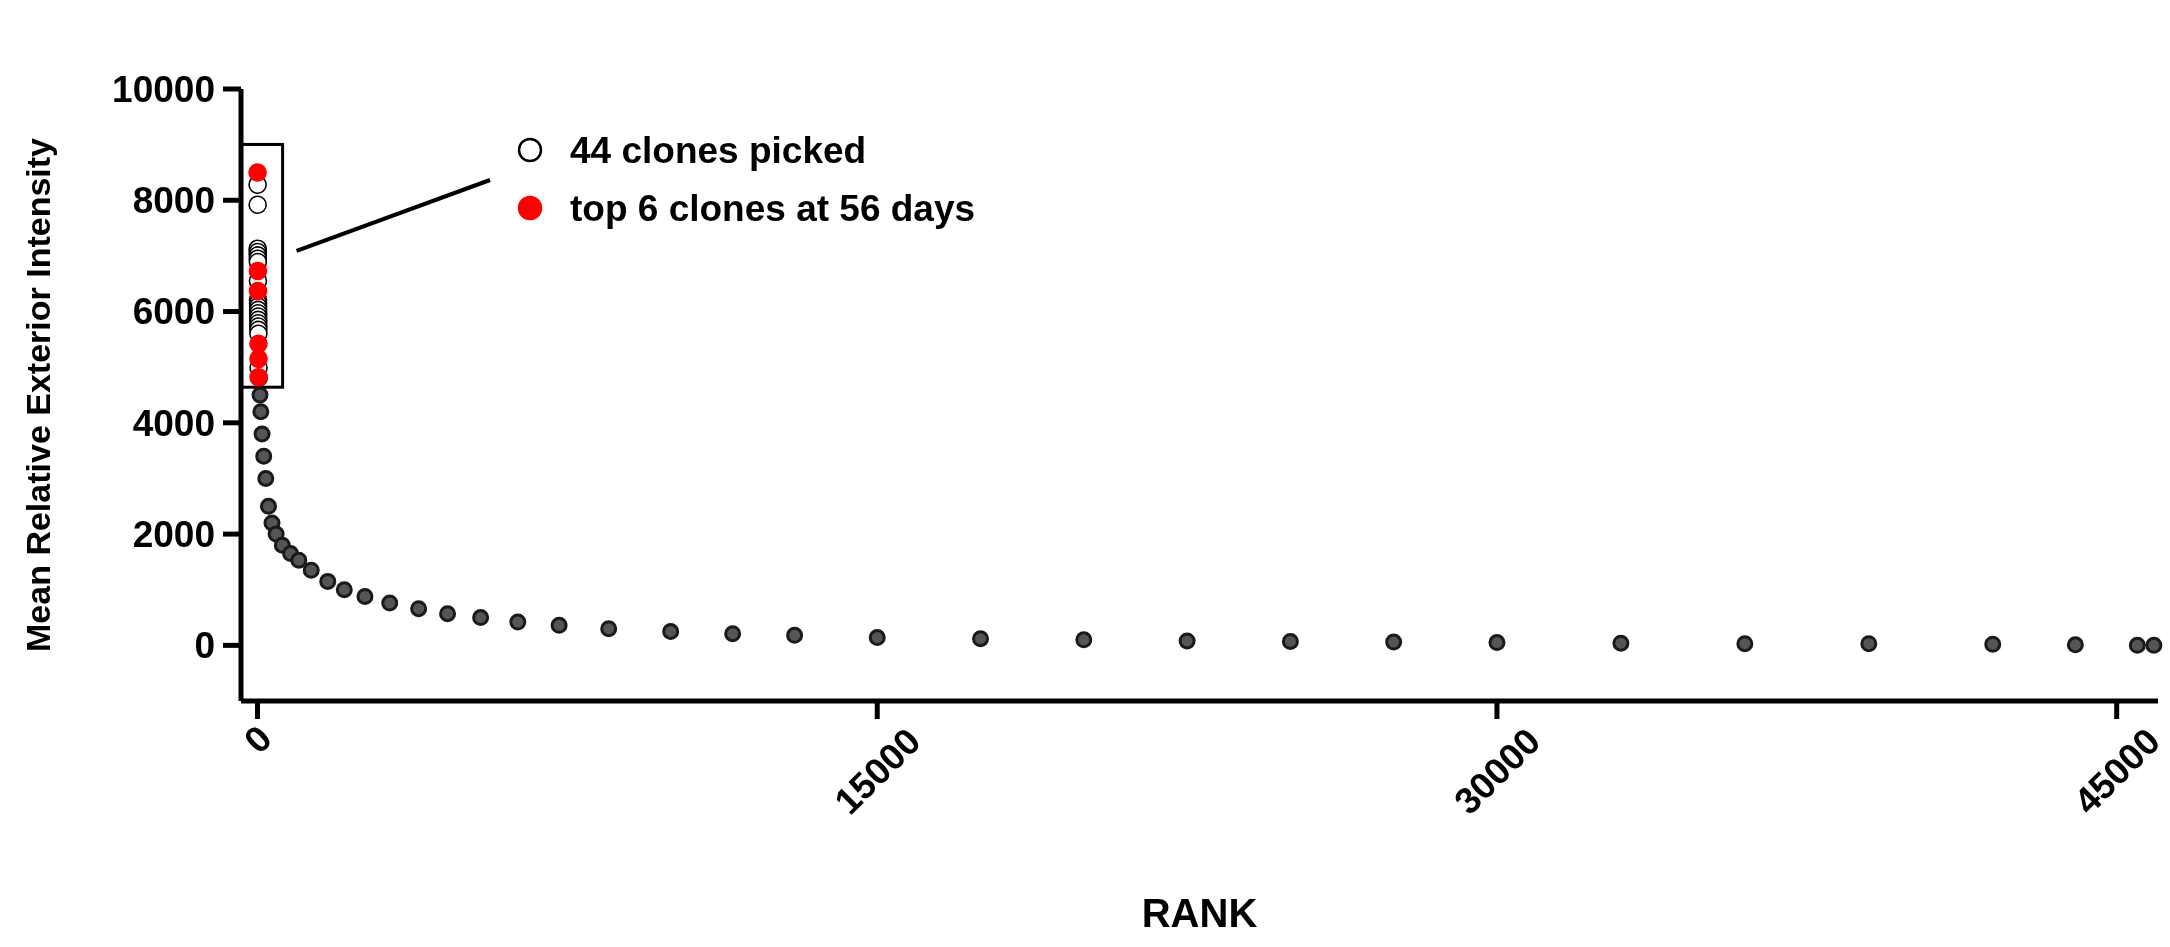 Image resolution: width=2170 pixels, height=947 pixels. I want to click on legend-label: 44 clones picked, so click(718, 150).